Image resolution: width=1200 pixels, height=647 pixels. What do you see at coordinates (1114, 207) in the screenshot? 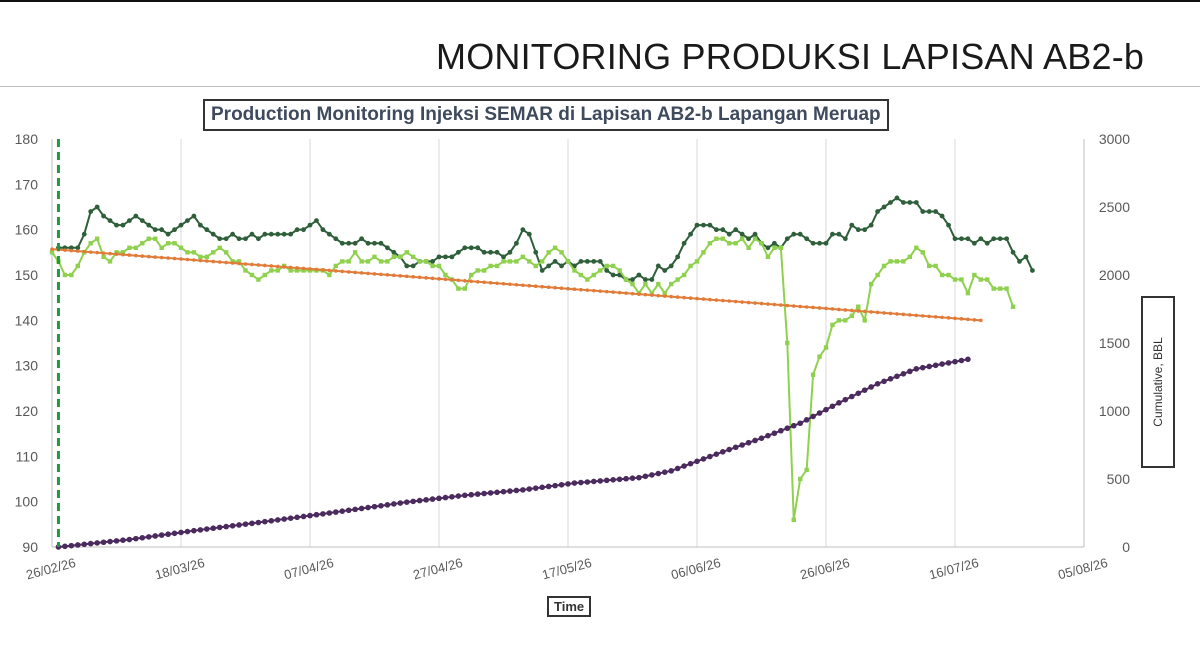
I see `y2-tick-label: 2500` at bounding box center [1114, 207].